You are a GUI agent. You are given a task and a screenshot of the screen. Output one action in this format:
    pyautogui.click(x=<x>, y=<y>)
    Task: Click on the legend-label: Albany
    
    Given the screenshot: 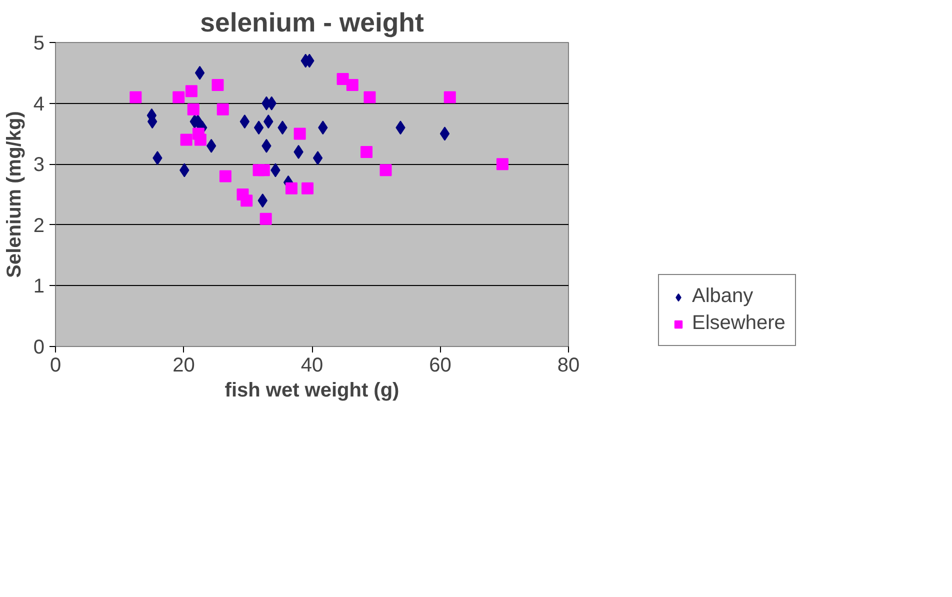 What is the action you would take?
    pyautogui.click(x=723, y=296)
    